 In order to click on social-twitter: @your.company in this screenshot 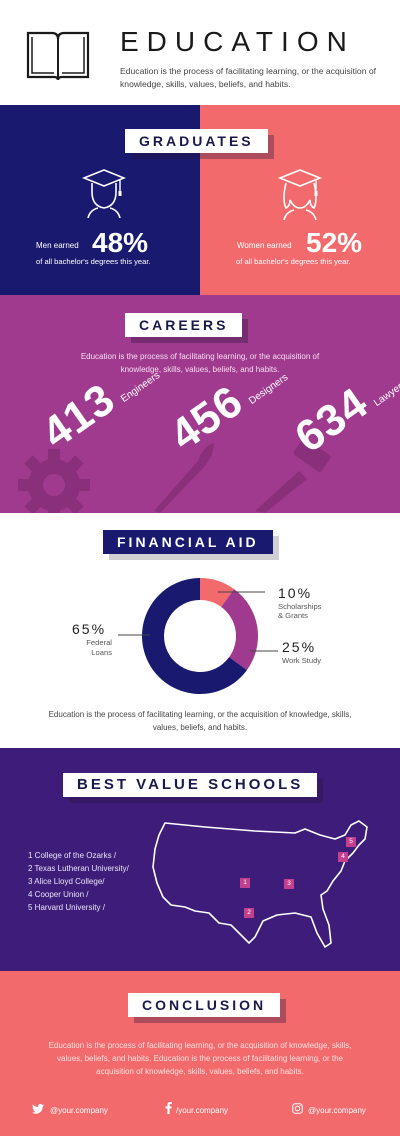, I will do `click(70, 1110)`.